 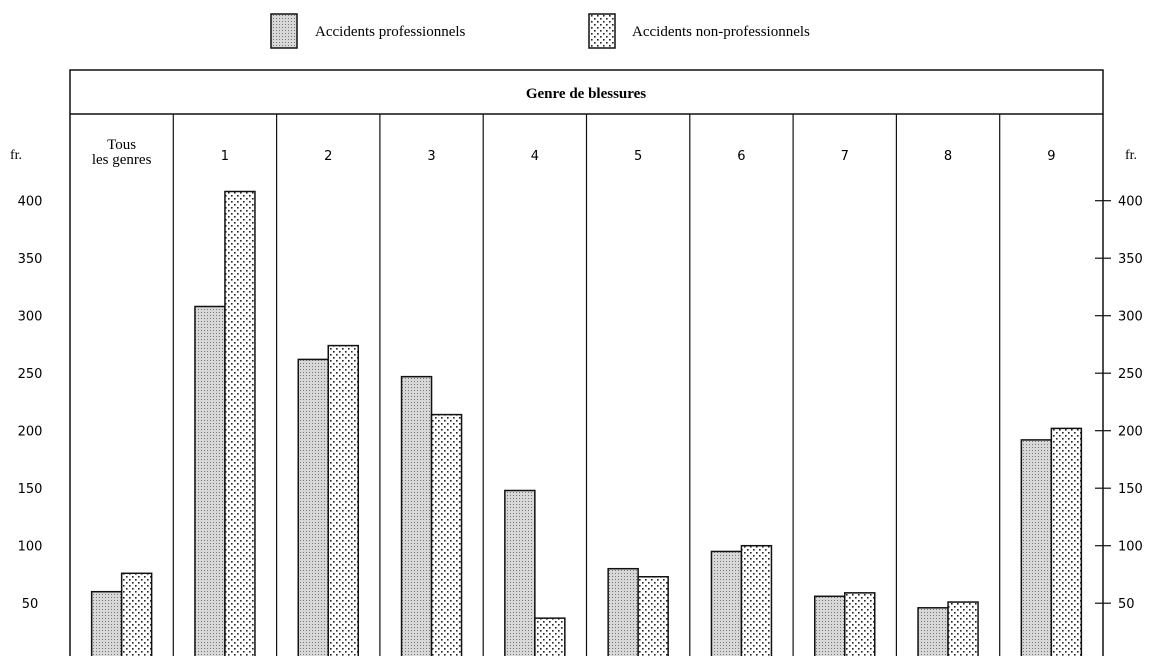 I want to click on category-label: 2, so click(x=328, y=156).